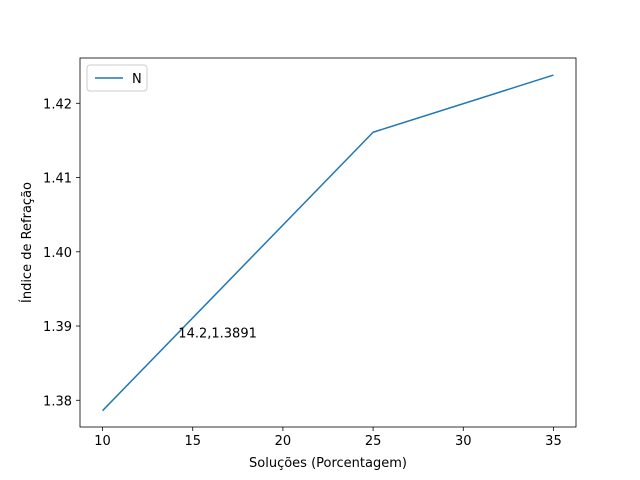  Describe the element at coordinates (373, 441) in the screenshot. I see `x-tick-label: 25` at that location.